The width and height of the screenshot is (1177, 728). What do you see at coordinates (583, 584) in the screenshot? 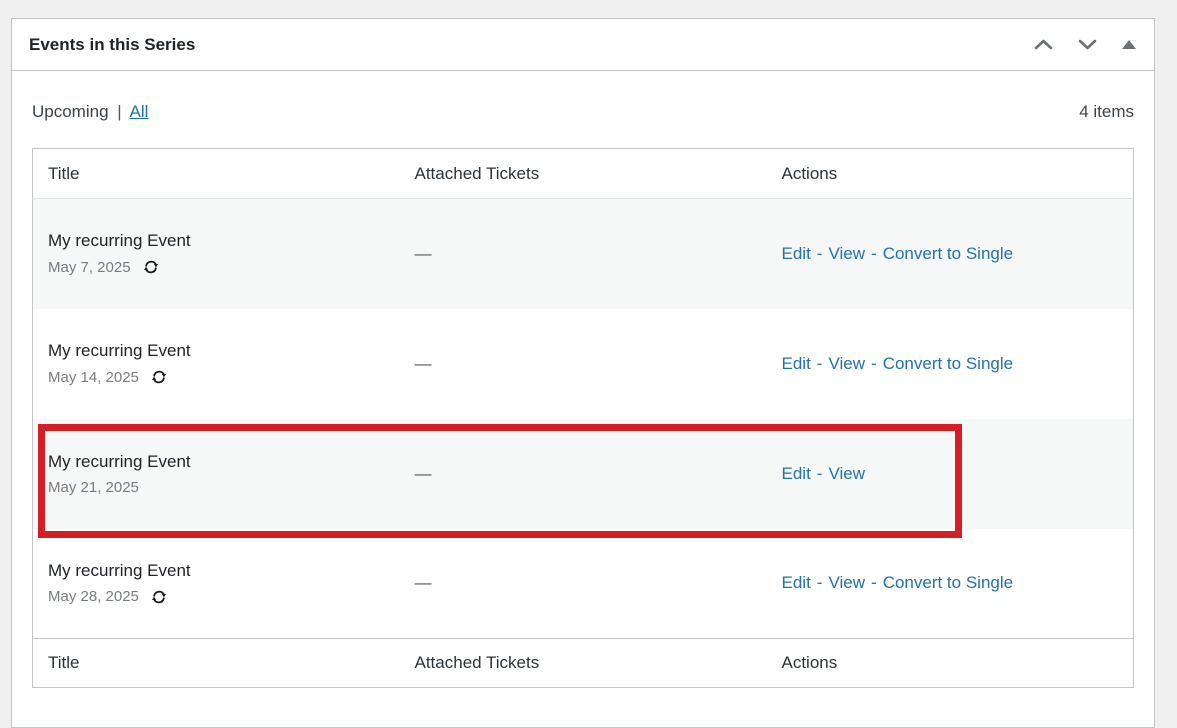
I see `table-row: My recurring Event May 28, 2025 —` at bounding box center [583, 584].